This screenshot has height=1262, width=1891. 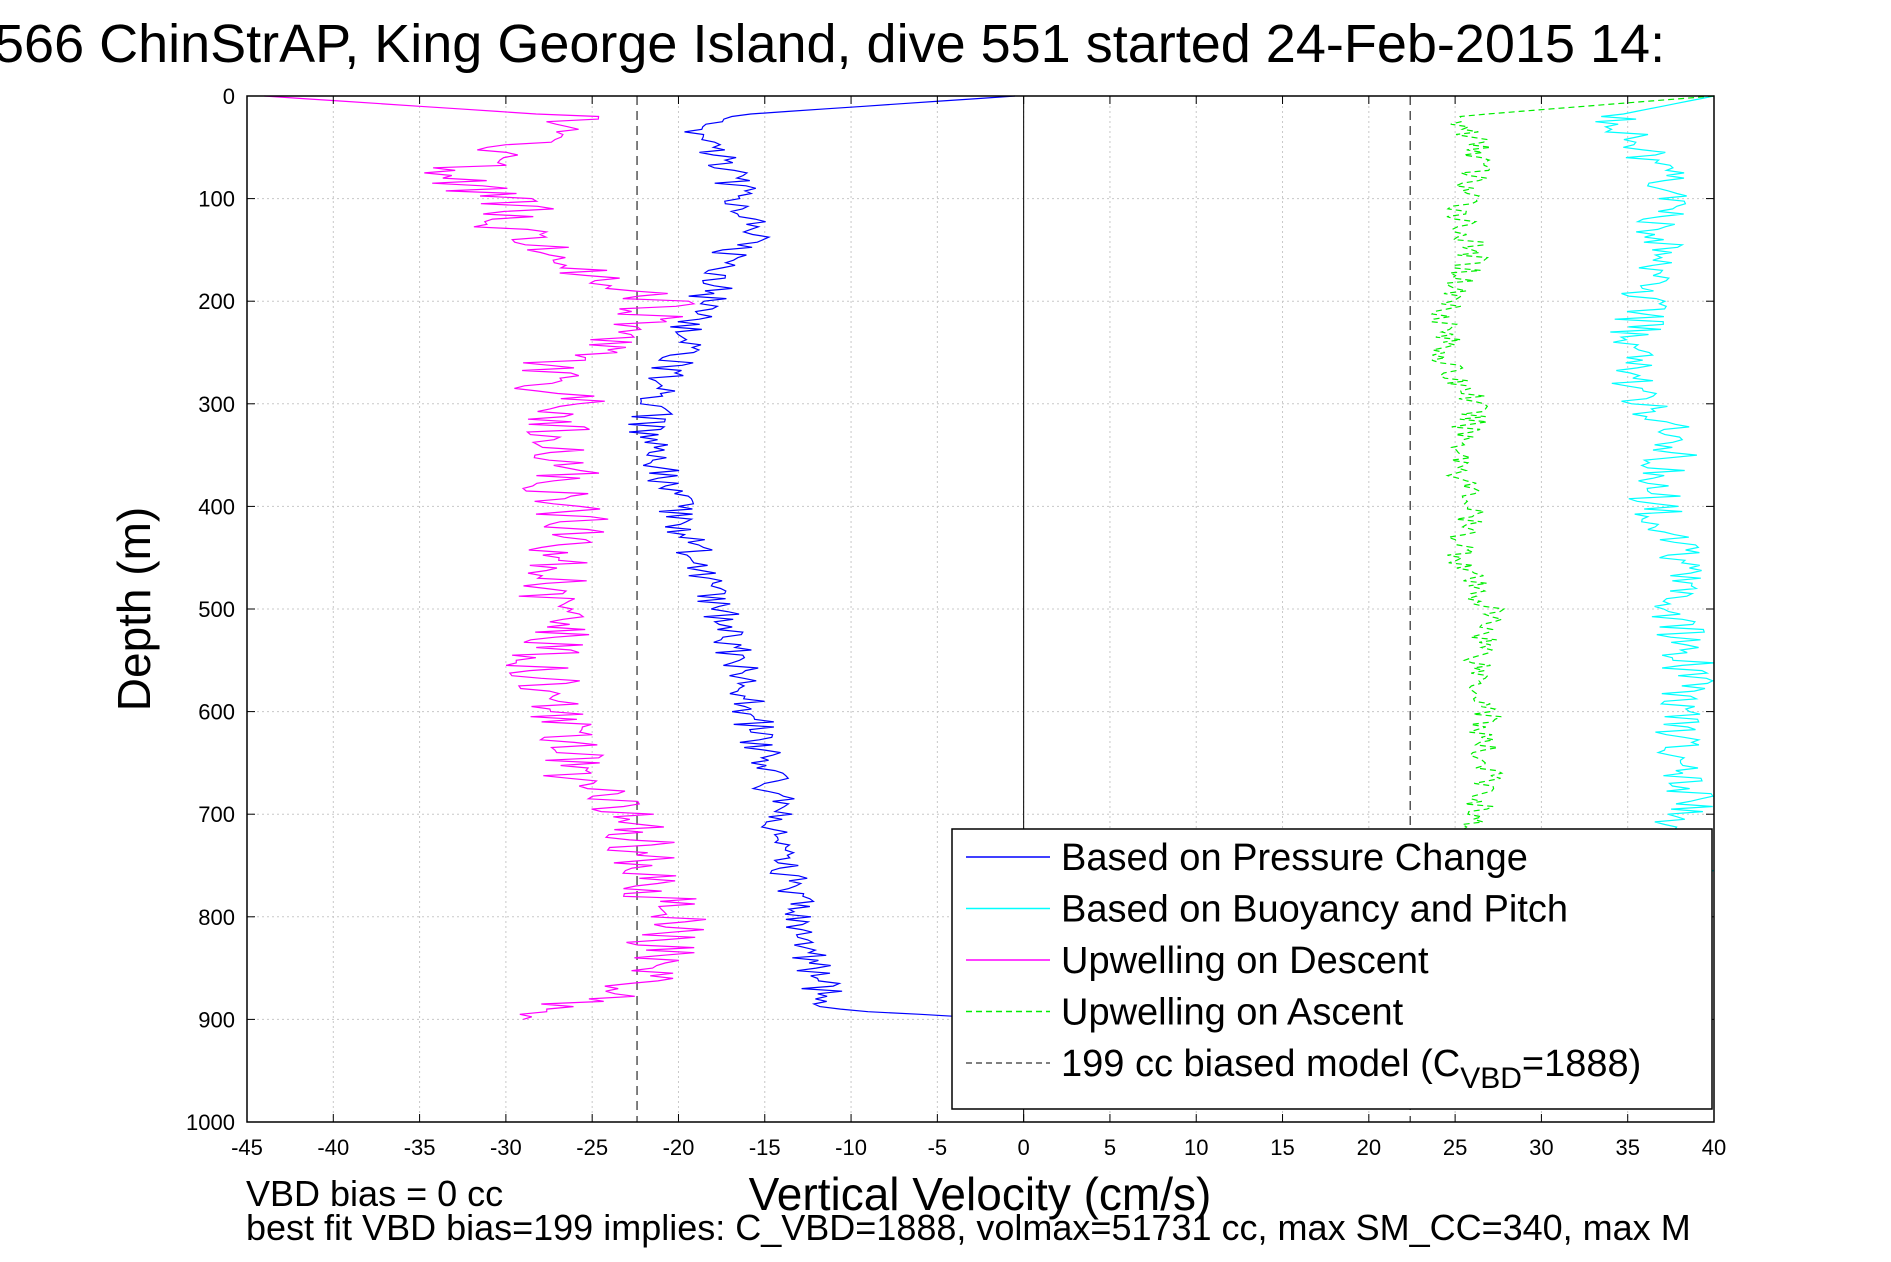 What do you see at coordinates (216, 917) in the screenshot?
I see `y-tick-label: 800` at bounding box center [216, 917].